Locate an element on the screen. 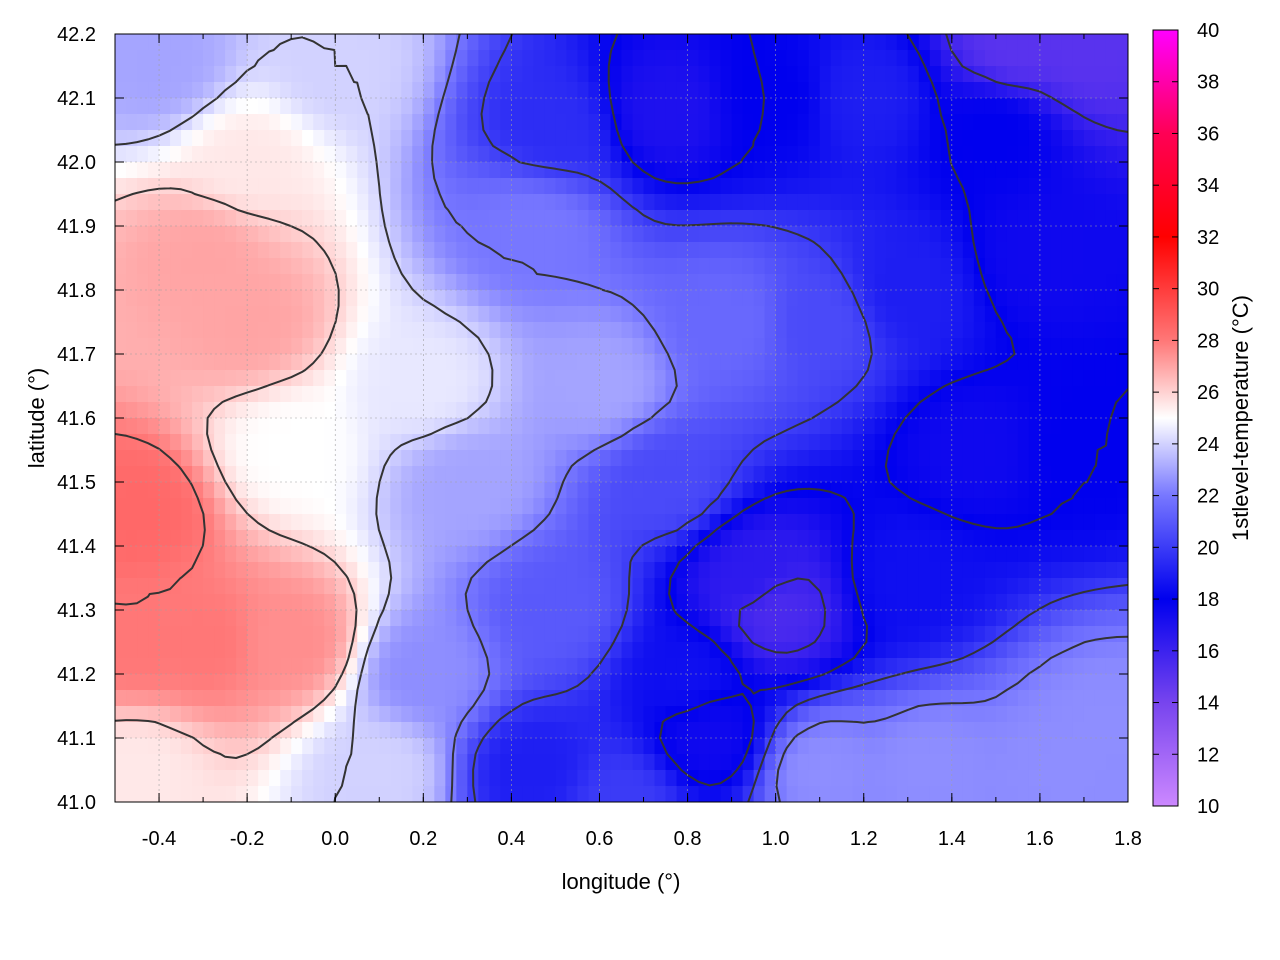 Image resolution: width=1280 pixels, height=960 pixels. colorbar-tick-label: 38 is located at coordinates (1208, 83).